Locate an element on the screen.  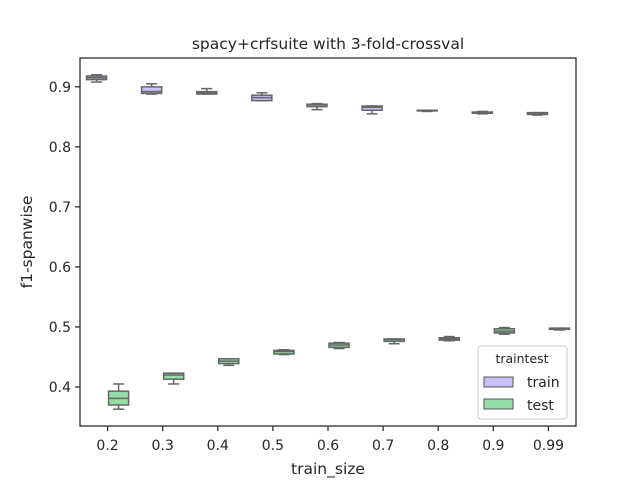
x-tick-label: 0.2 is located at coordinates (107, 446).